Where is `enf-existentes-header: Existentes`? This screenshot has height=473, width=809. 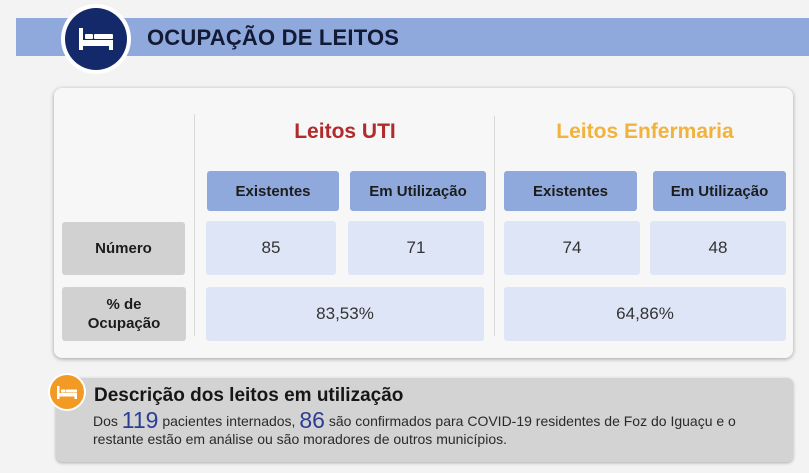 enf-existentes-header: Existentes is located at coordinates (570, 191).